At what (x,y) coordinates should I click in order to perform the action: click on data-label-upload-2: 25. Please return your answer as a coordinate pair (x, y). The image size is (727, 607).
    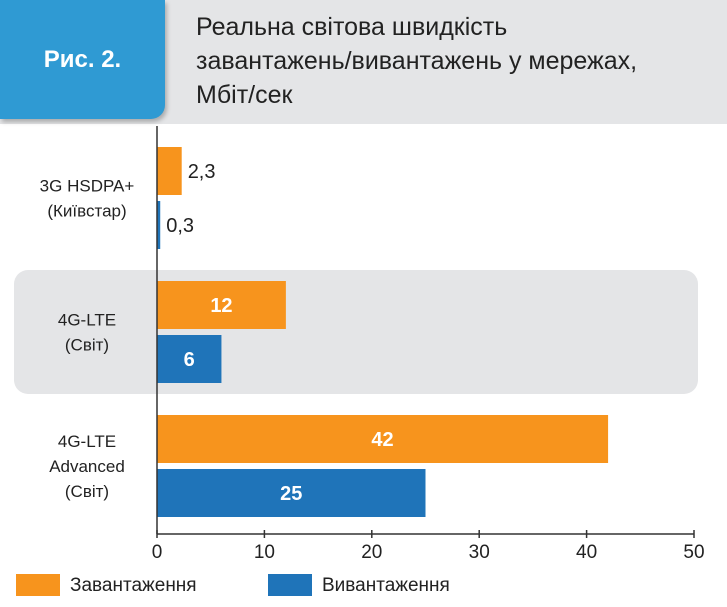
    Looking at the image, I should click on (291, 494).